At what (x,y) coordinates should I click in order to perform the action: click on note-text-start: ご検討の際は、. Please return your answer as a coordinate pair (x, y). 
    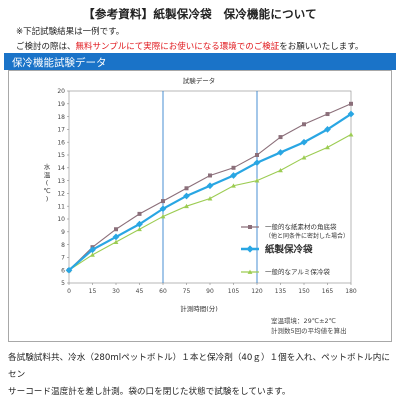
    Looking at the image, I should click on (46, 47).